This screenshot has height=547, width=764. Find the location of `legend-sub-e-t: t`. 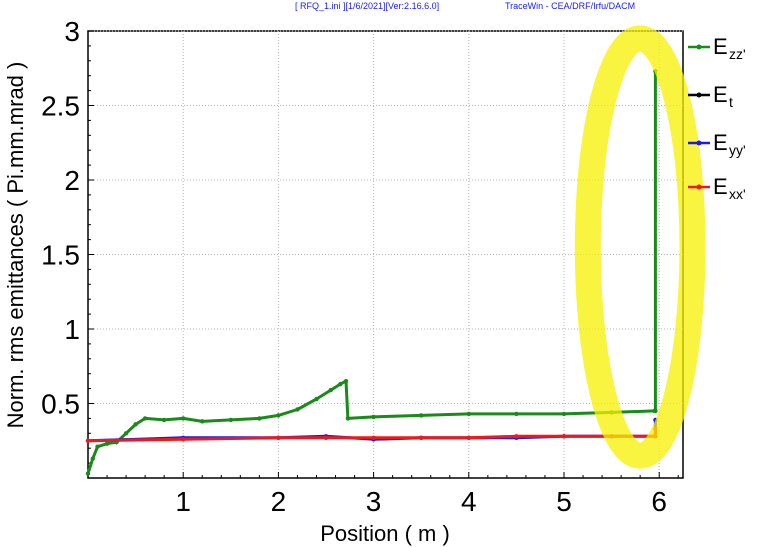

legend-sub-e-t: t is located at coordinates (731, 102).